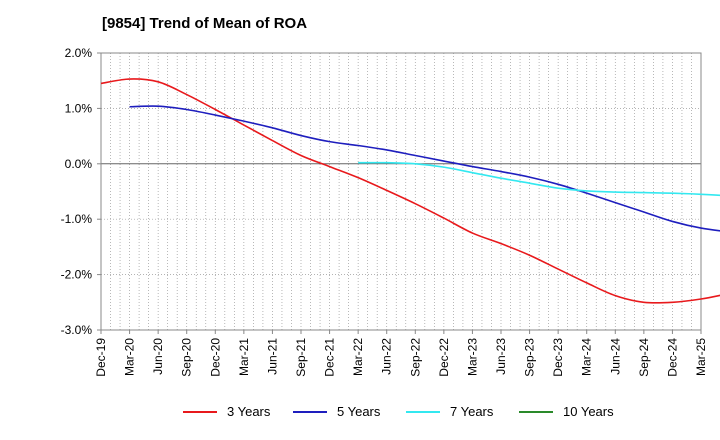 The image size is (720, 440). What do you see at coordinates (588, 411) in the screenshot?
I see `legend-label: 10 Years` at bounding box center [588, 411].